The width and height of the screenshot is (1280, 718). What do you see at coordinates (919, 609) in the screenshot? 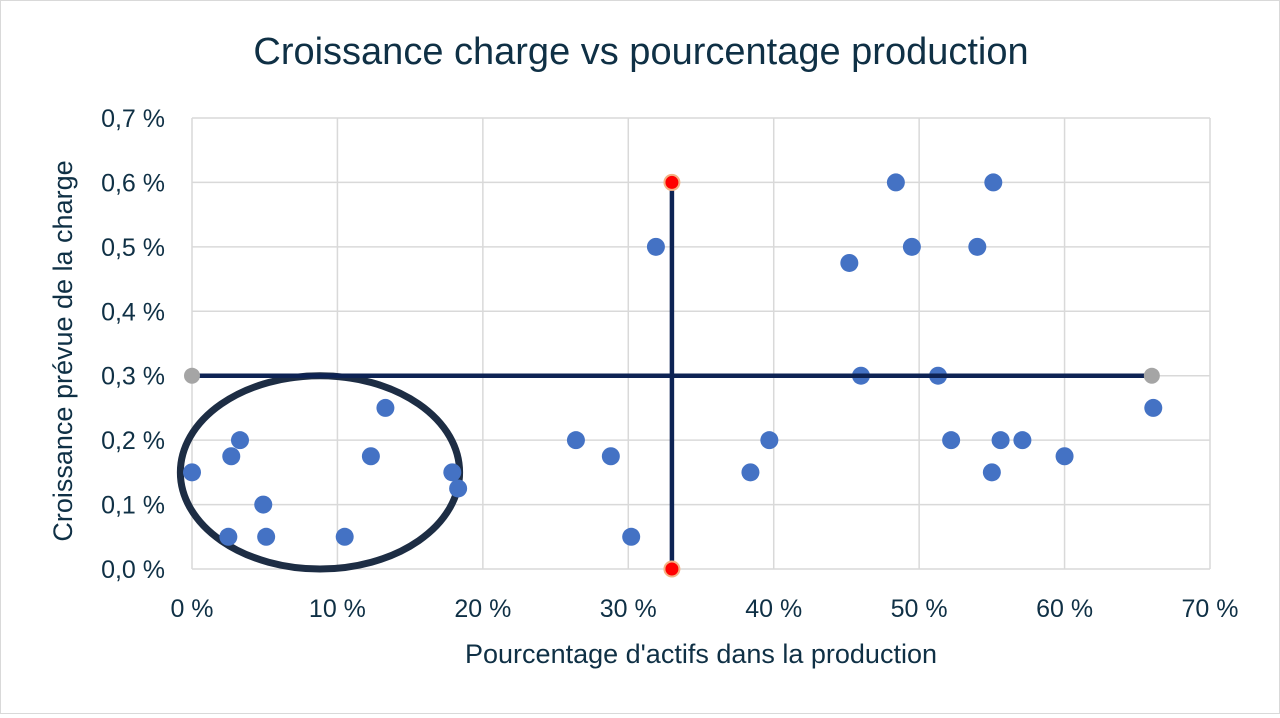
I see `x-tick-label: 50 %` at bounding box center [919, 609].